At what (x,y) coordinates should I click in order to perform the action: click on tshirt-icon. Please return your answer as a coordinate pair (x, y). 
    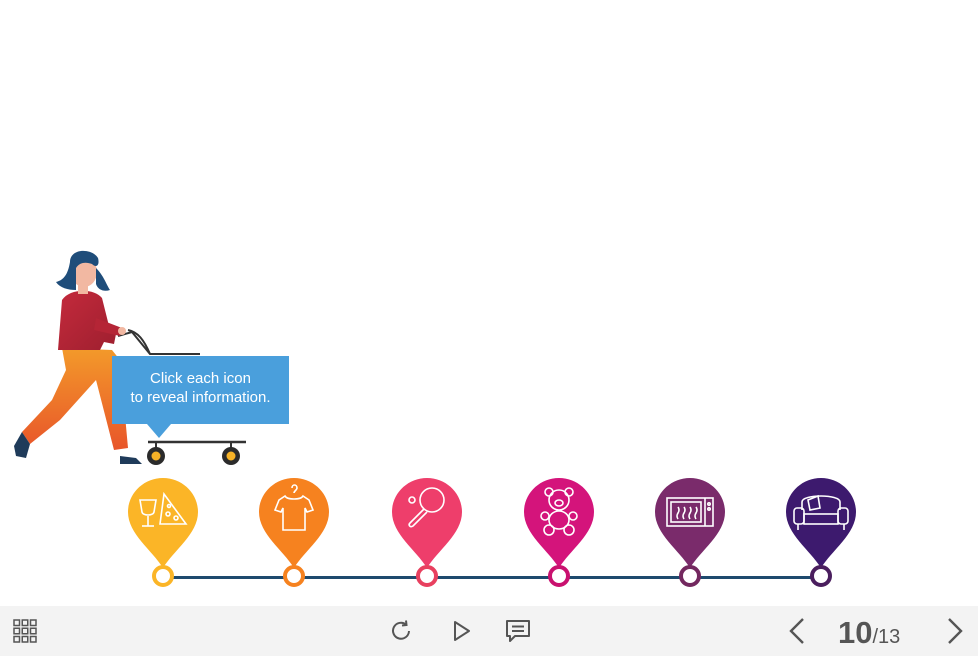
    Looking at the image, I should click on (294, 507).